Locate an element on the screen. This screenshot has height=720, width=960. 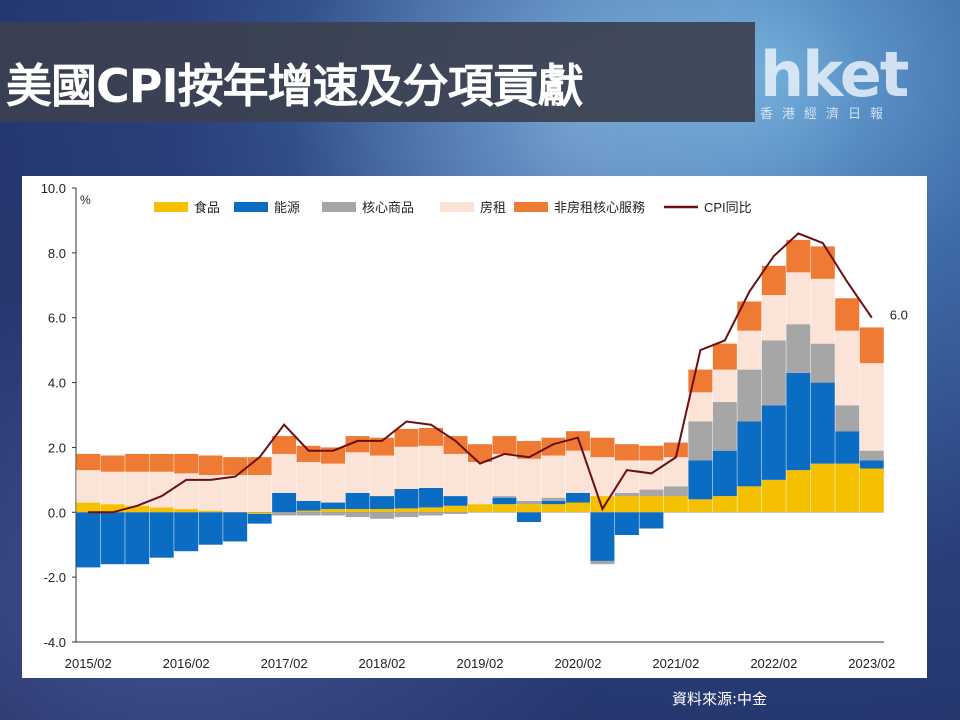
x-tick-label: 2021/02 is located at coordinates (675, 663).